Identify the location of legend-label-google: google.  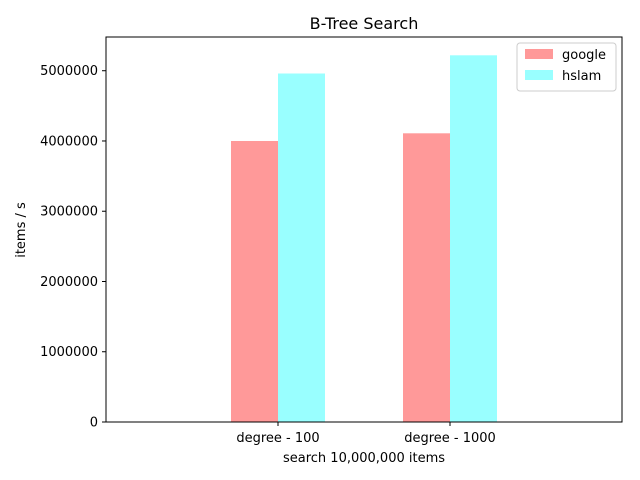
(584, 55).